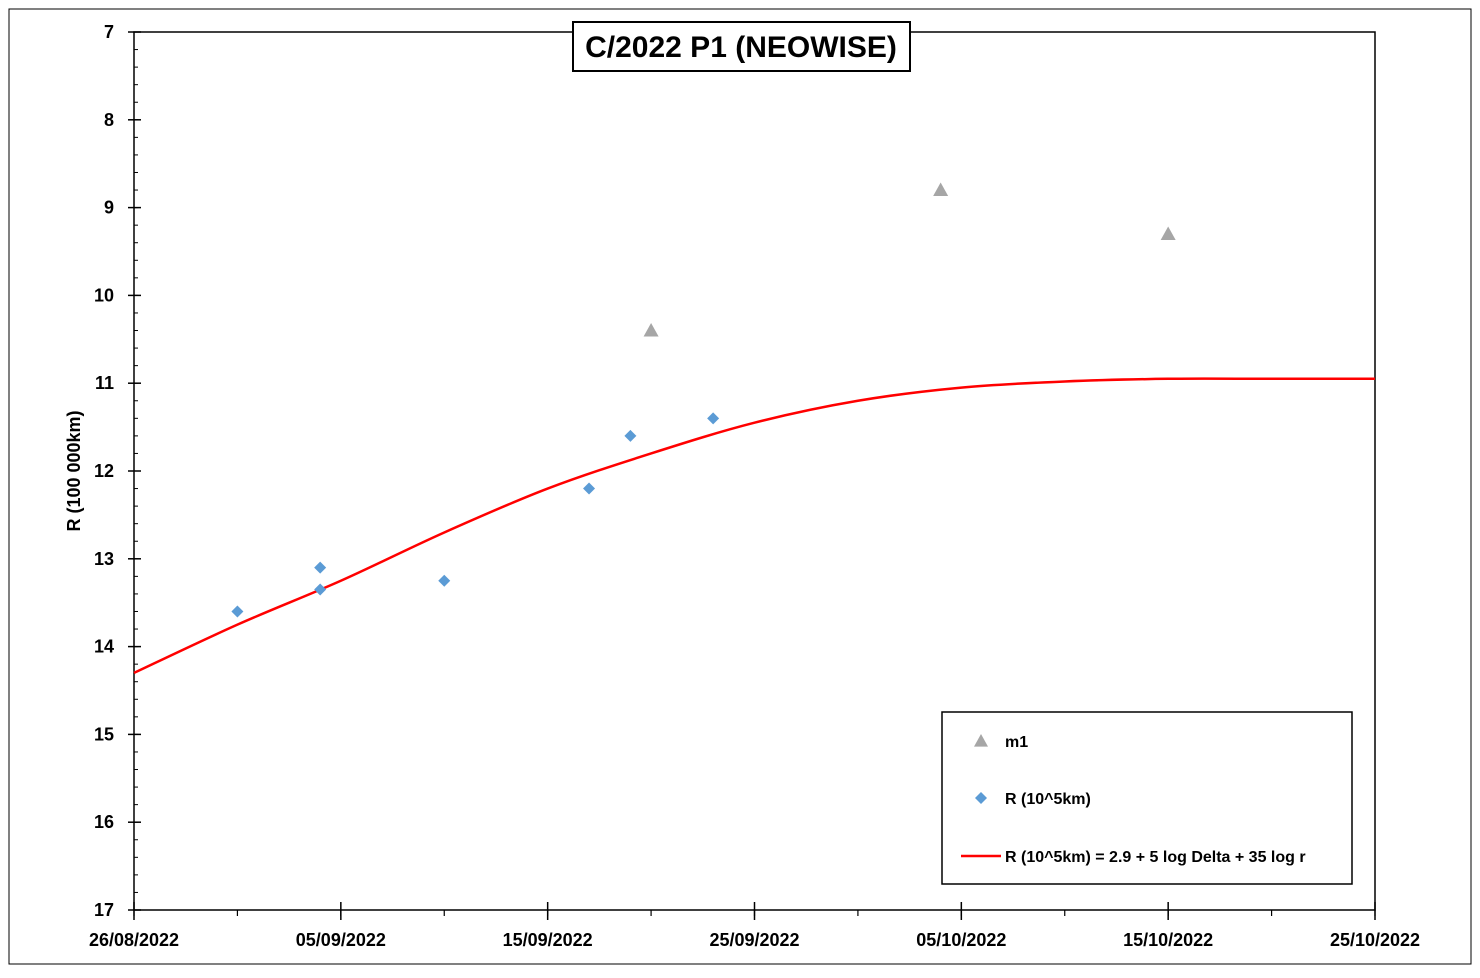  What do you see at coordinates (134, 940) in the screenshot?
I see `x-tick-label: 26/08/2022` at bounding box center [134, 940].